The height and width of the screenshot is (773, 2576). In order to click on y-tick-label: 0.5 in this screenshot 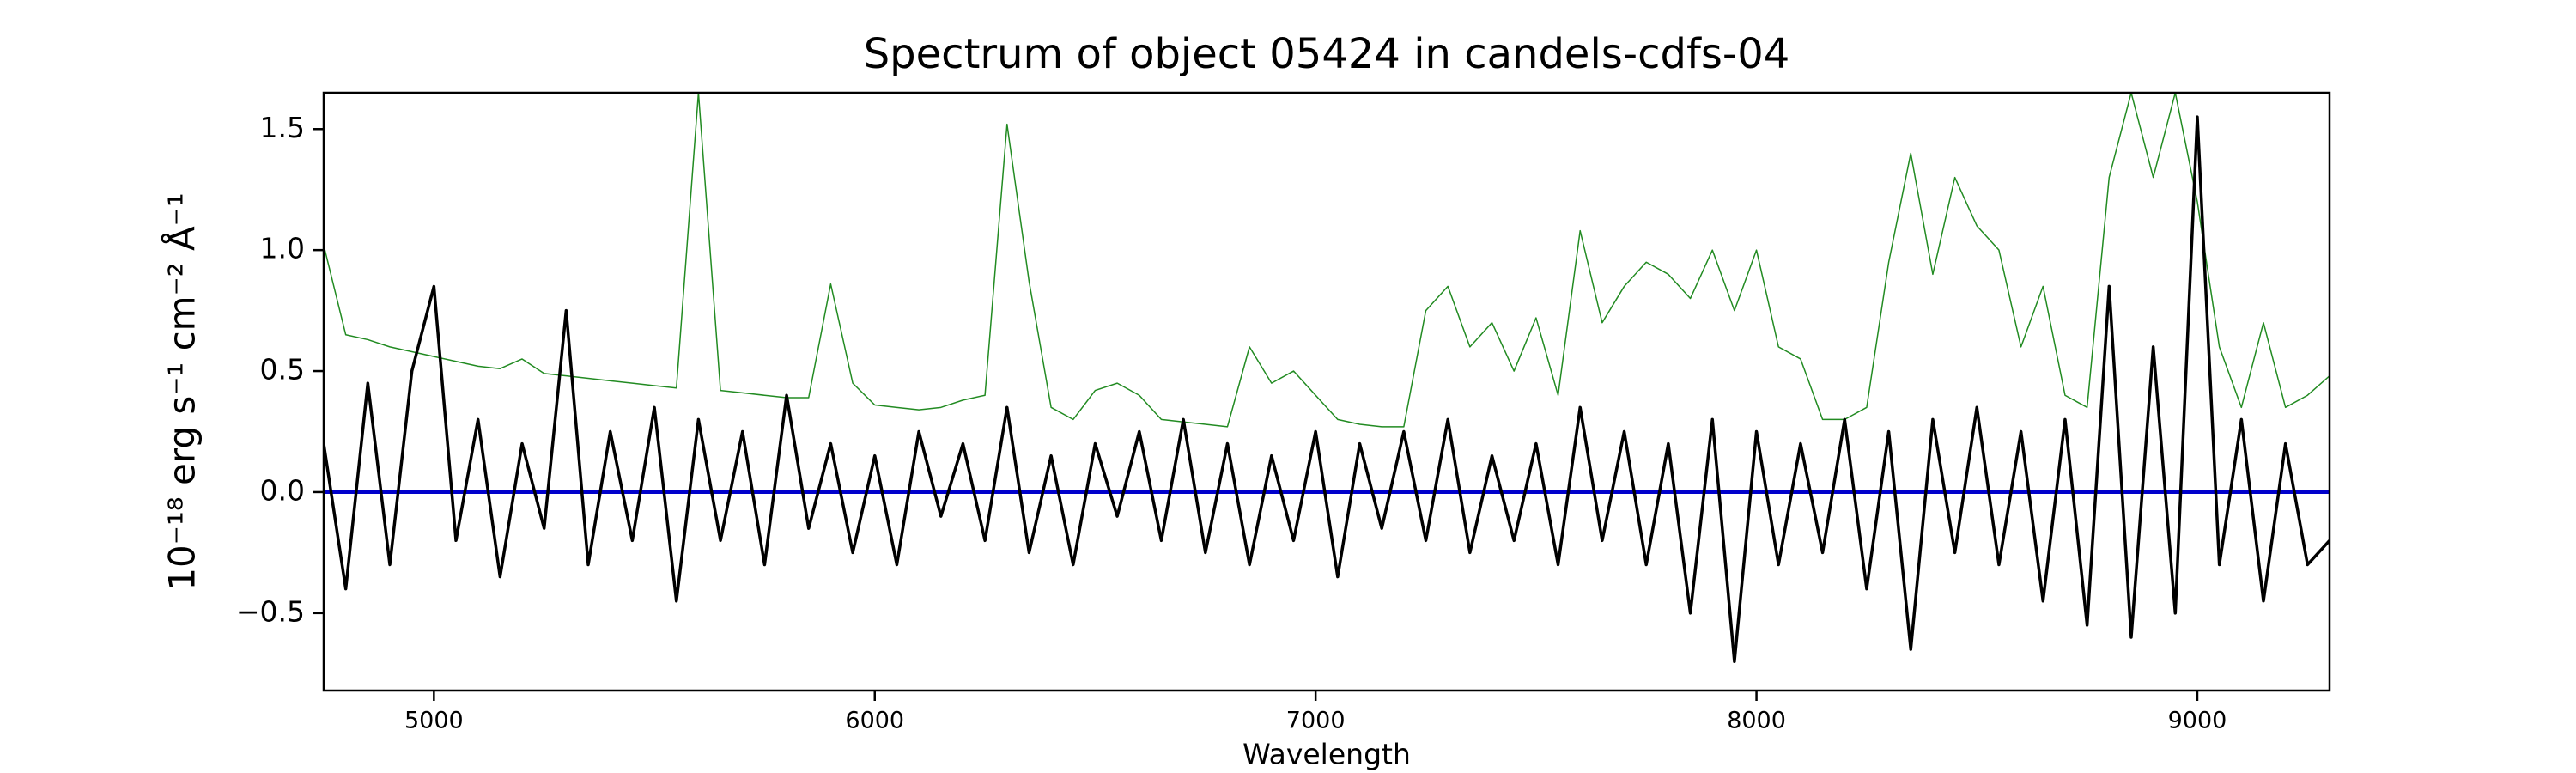, I will do `click(282, 369)`.